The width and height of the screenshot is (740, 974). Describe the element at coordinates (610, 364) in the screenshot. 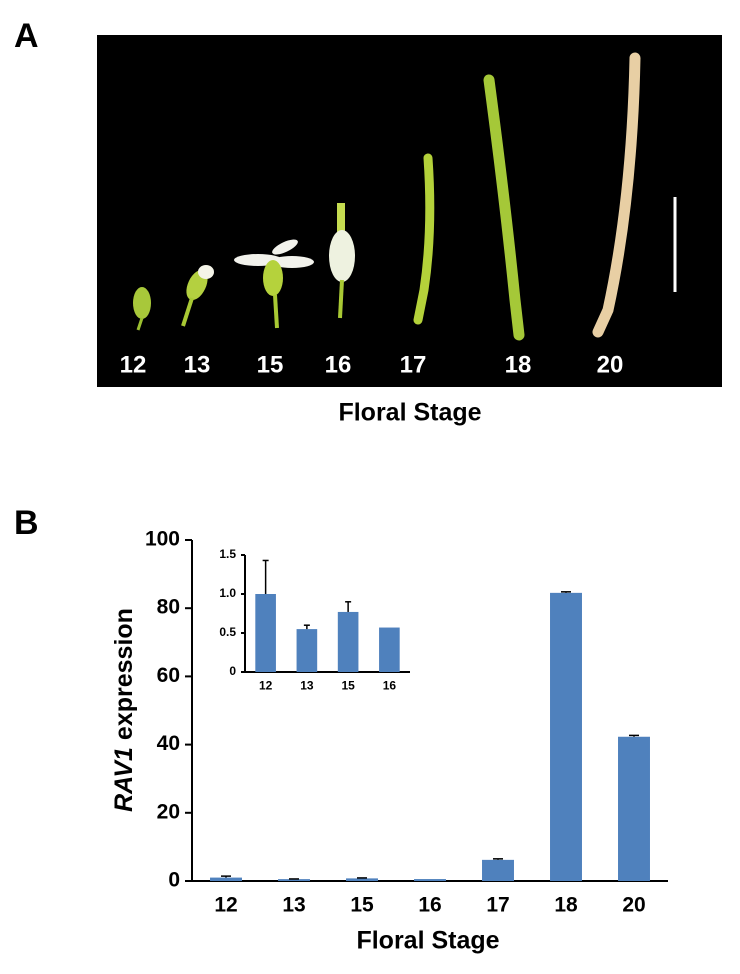

I see `stage-label: 20` at that location.